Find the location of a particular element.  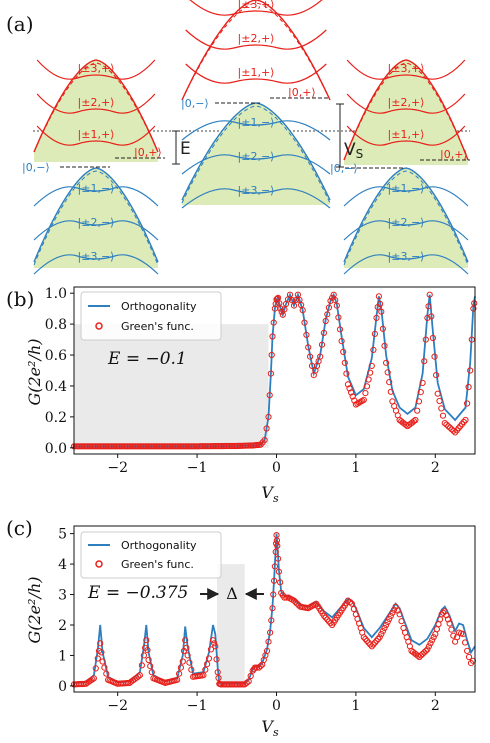

mid-plus-label-2: |±2,+⟩ is located at coordinates (256, 38).